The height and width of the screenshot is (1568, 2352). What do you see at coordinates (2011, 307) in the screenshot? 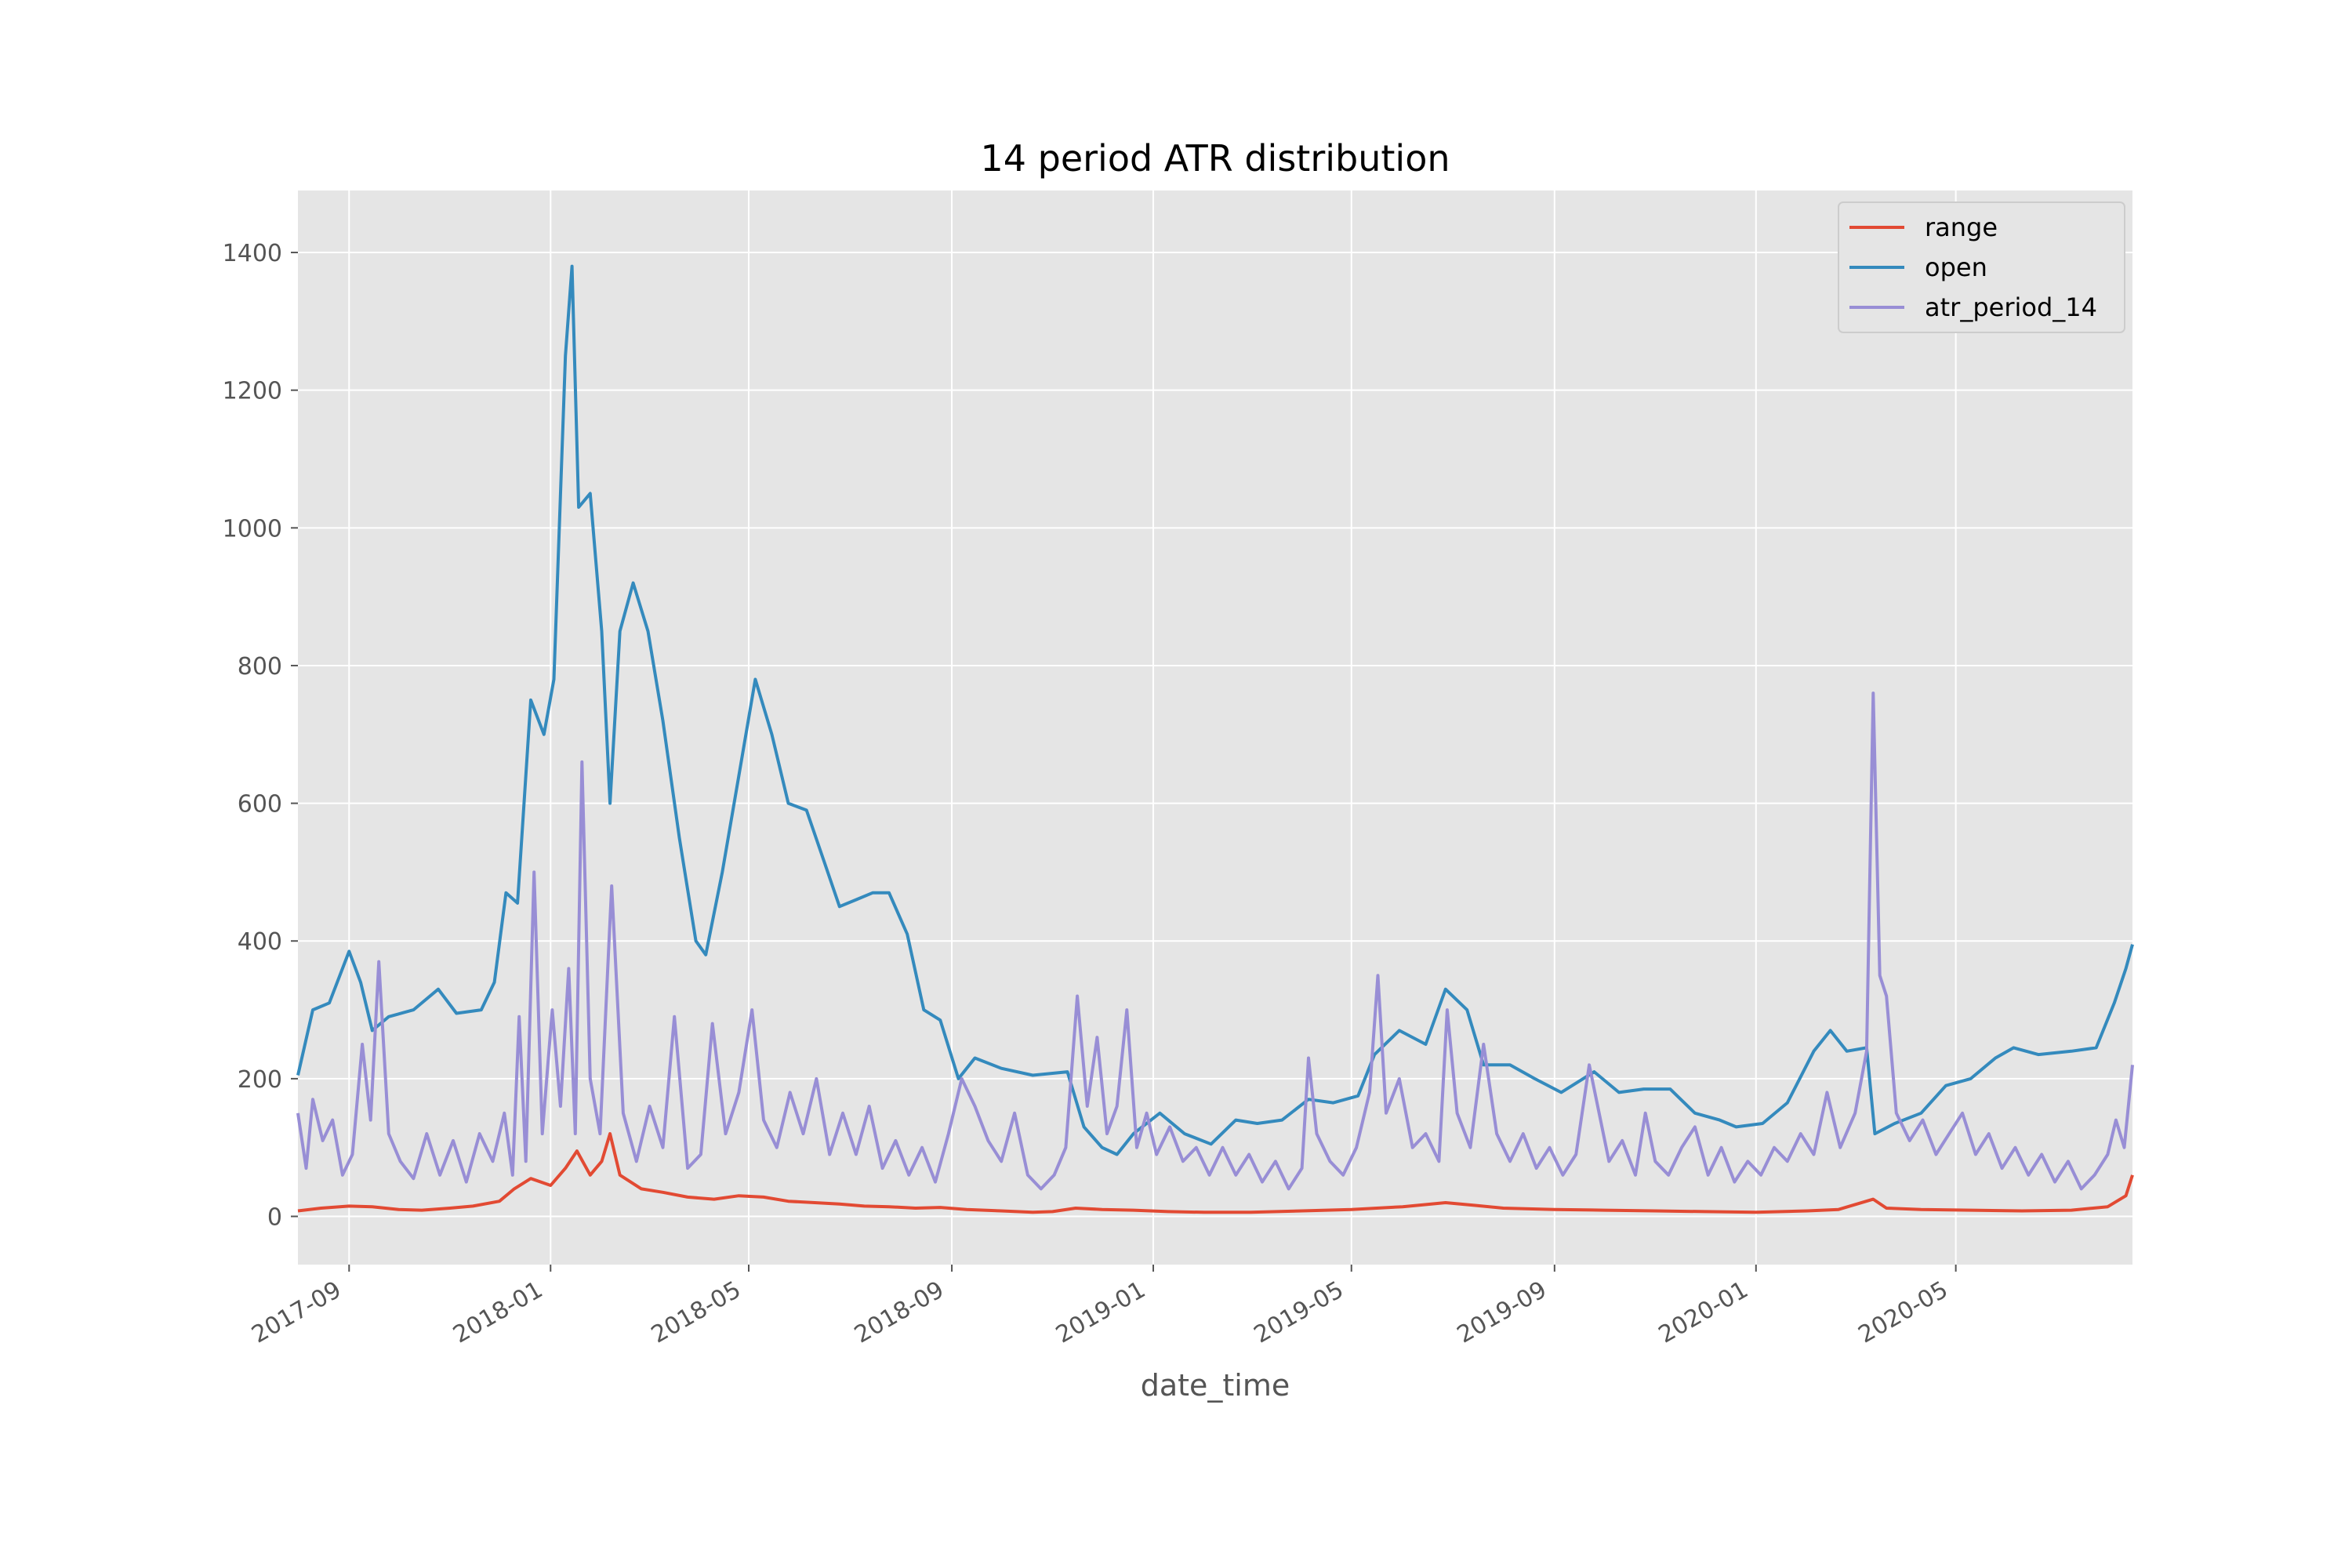
I see `legend-label-atr-period-14: atr_period_14` at bounding box center [2011, 307].